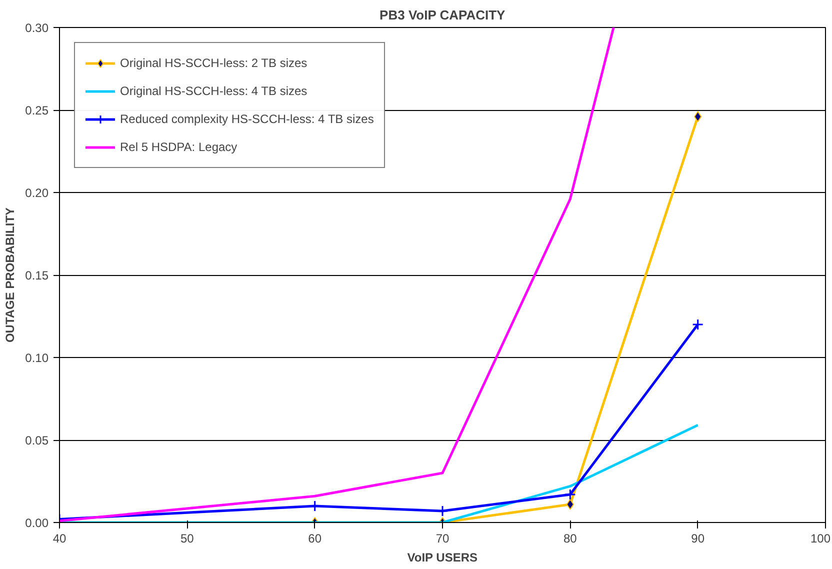  I want to click on y-axis-title: OUTAGE PROBABILITY, so click(10, 275).